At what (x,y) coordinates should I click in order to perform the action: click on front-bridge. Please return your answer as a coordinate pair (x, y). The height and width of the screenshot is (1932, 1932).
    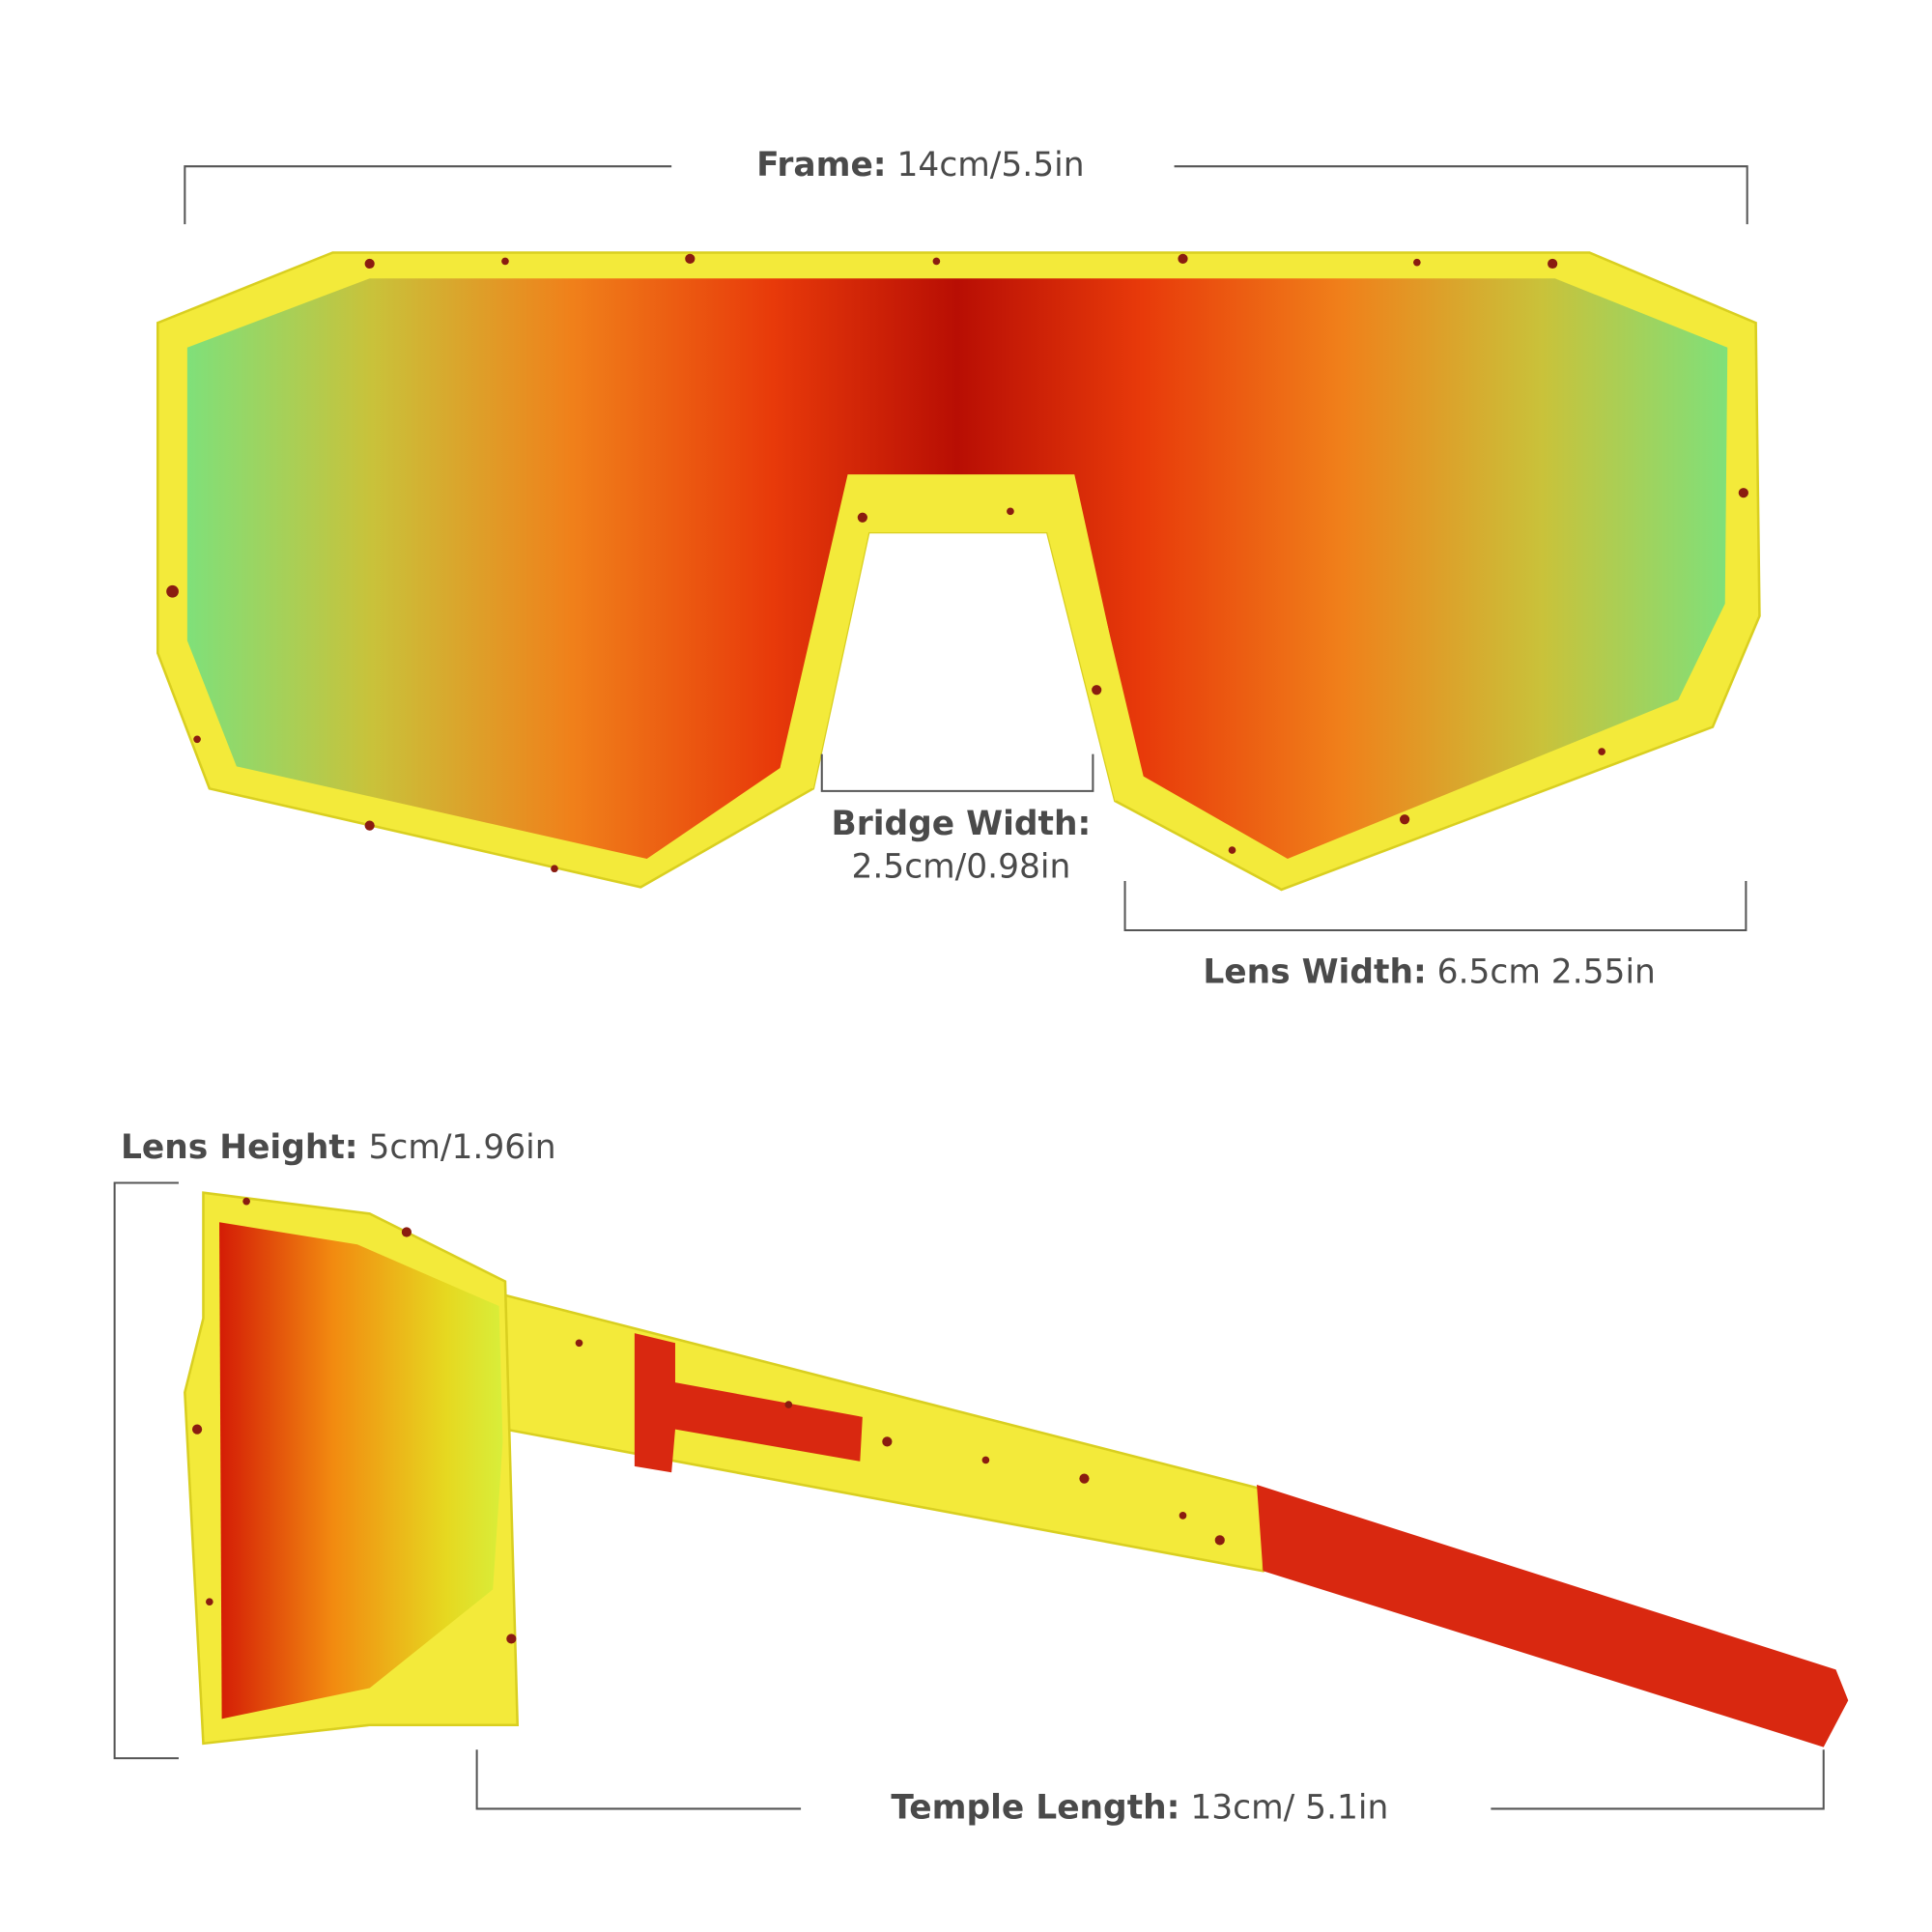
    Looking at the image, I should click on (961, 638).